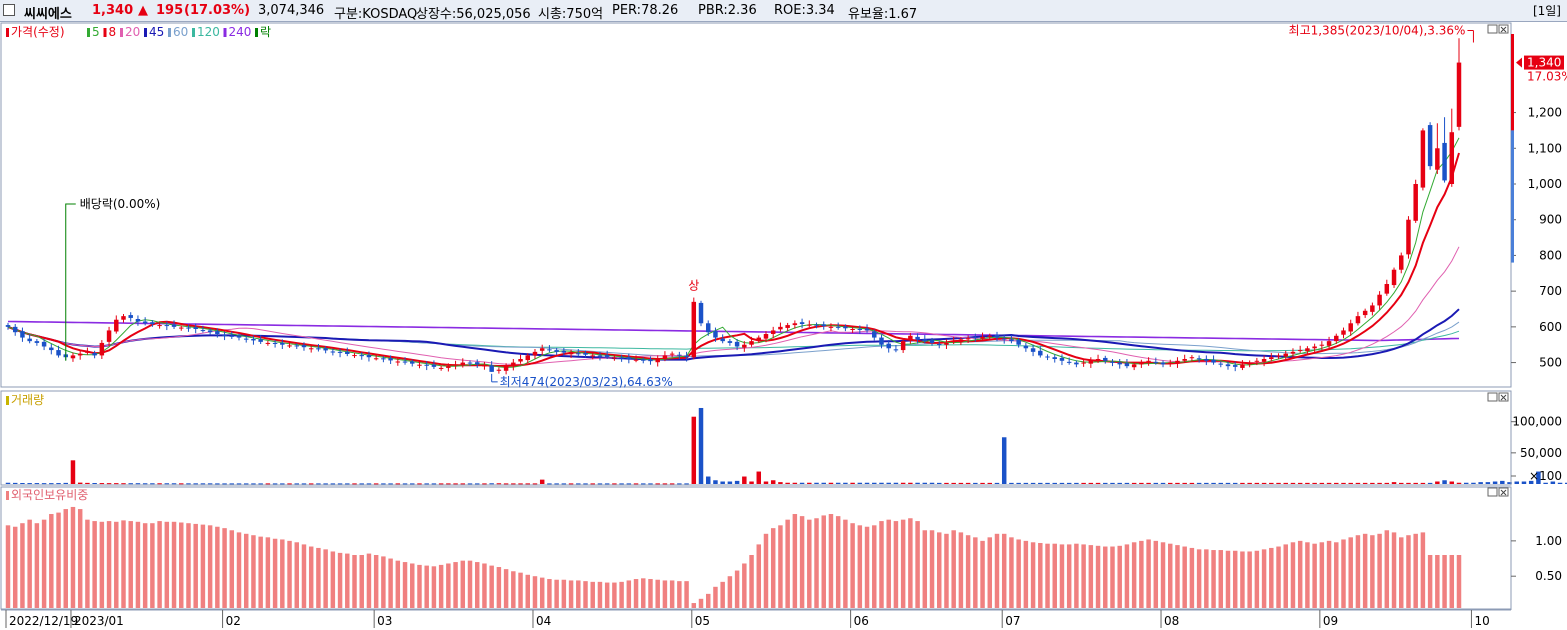 This screenshot has height=630, width=1567. I want to click on foreign-panel-controls, so click(1498, 492).